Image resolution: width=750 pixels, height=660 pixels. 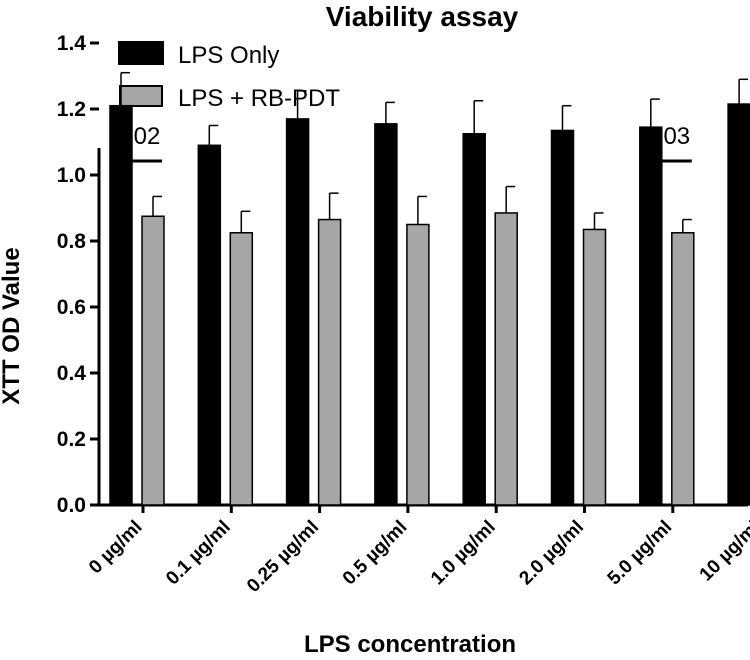 I want to click on legend-swatch-lps-only, so click(x=141, y=53).